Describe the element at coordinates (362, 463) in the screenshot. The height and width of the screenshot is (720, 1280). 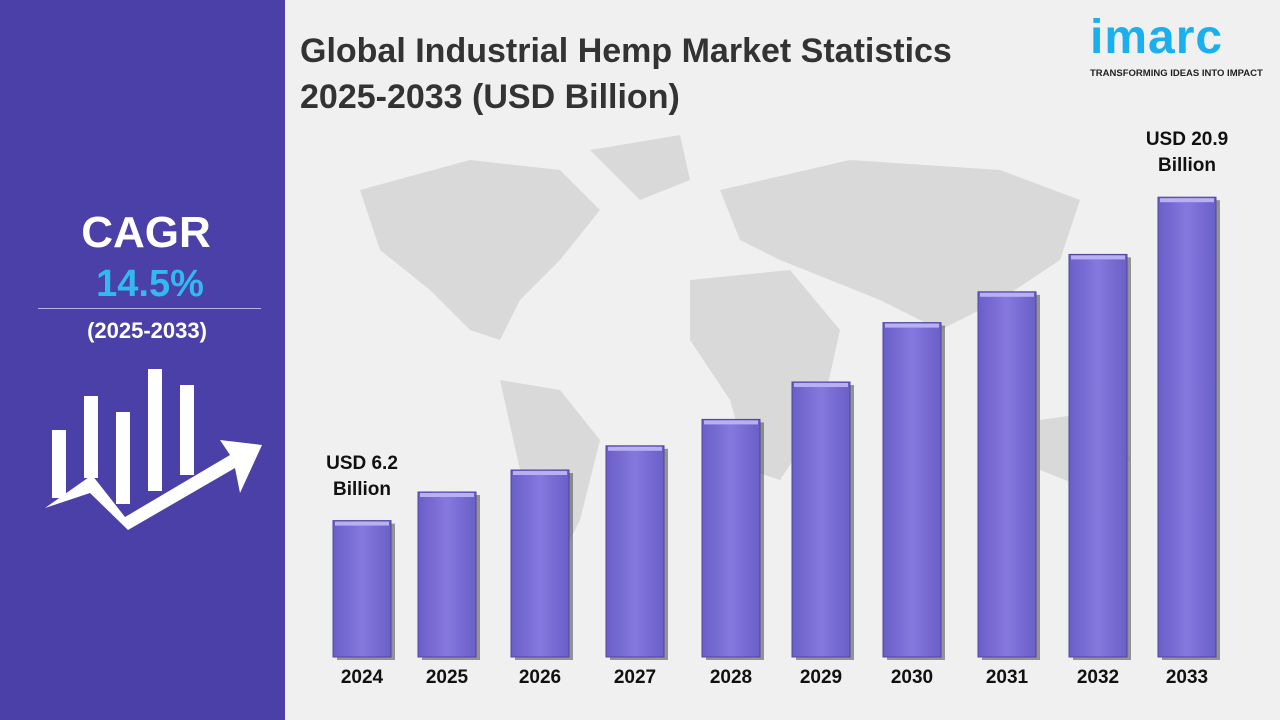
I see `data-label-value: USD 6.2` at that location.